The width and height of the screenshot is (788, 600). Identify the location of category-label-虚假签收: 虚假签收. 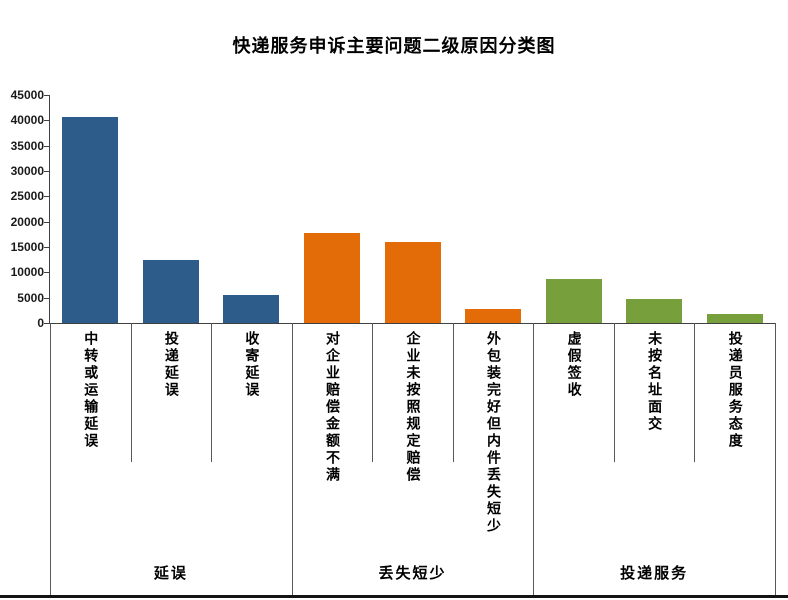
(574, 365).